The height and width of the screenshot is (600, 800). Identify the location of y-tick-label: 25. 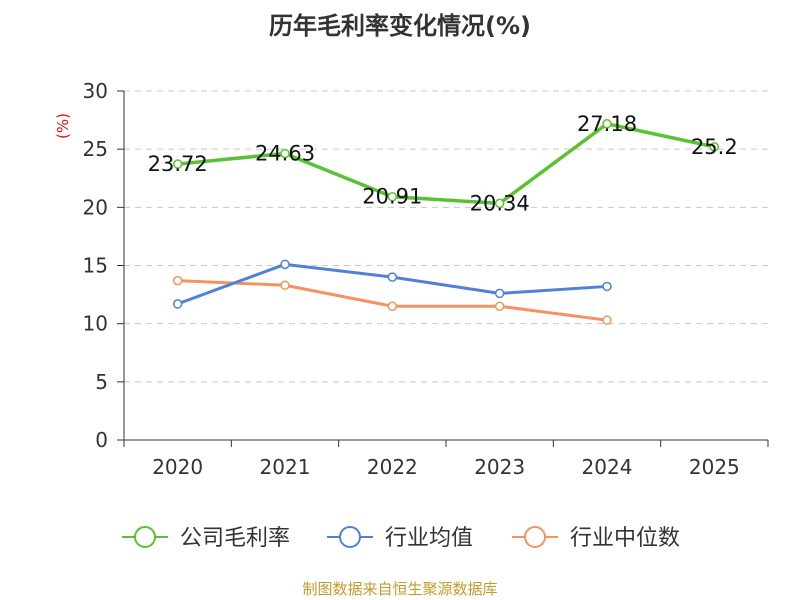
(95, 149).